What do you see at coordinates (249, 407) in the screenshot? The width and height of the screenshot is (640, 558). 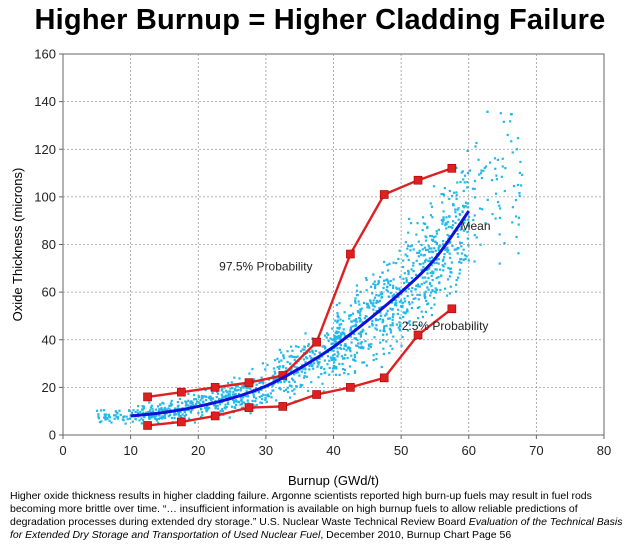 I see `lower-bound-marker` at bounding box center [249, 407].